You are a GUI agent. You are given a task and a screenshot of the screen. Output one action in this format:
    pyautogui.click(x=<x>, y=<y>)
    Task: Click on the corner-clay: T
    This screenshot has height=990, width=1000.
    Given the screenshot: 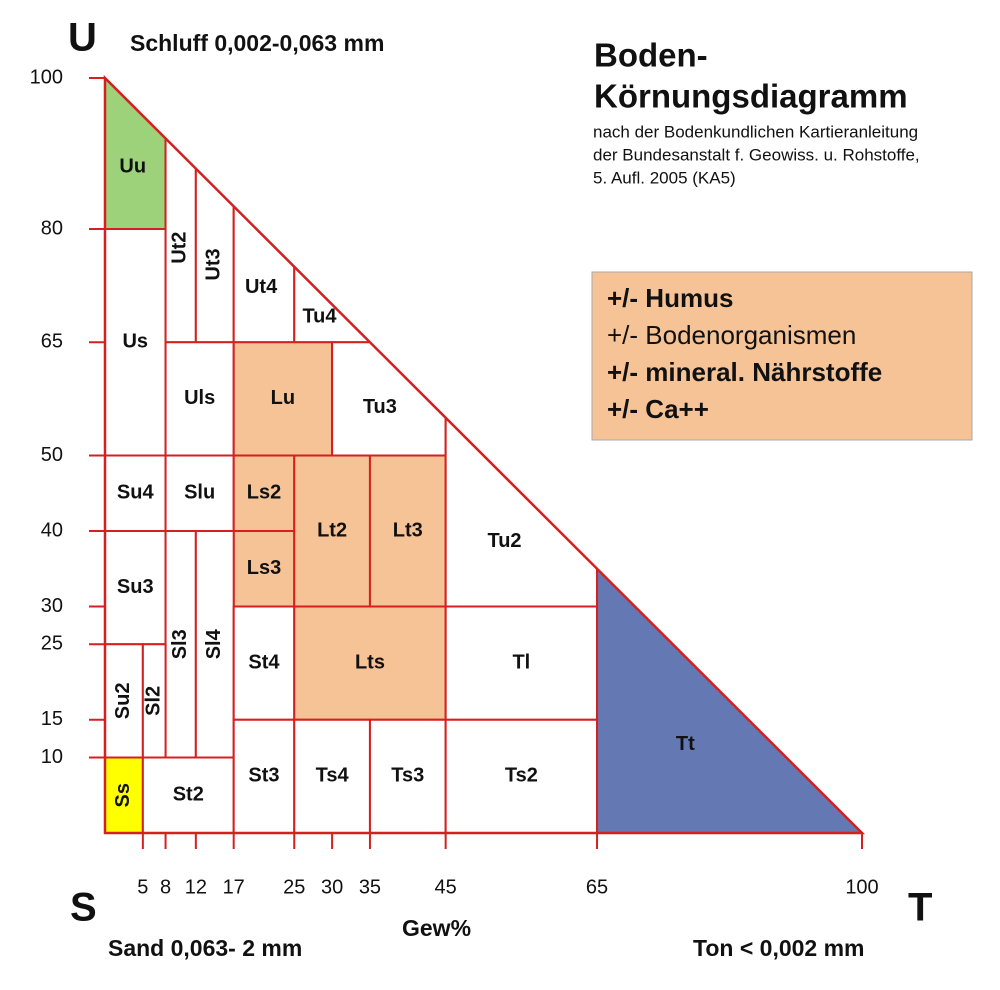 What is the action you would take?
    pyautogui.click(x=920, y=908)
    